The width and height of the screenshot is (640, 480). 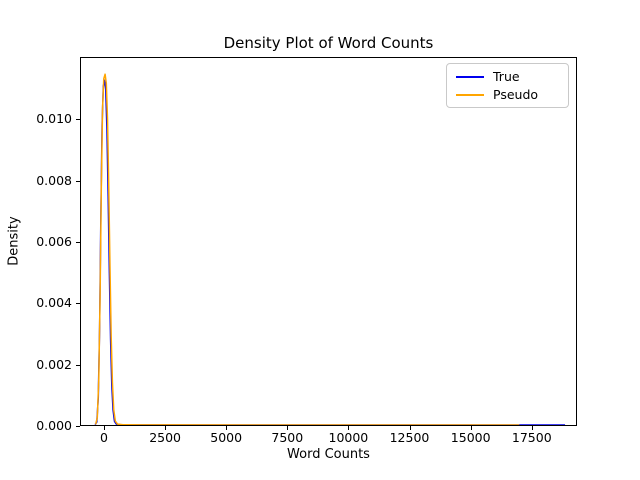 What do you see at coordinates (287, 437) in the screenshot?
I see `x-tick-label: 7500` at bounding box center [287, 437].